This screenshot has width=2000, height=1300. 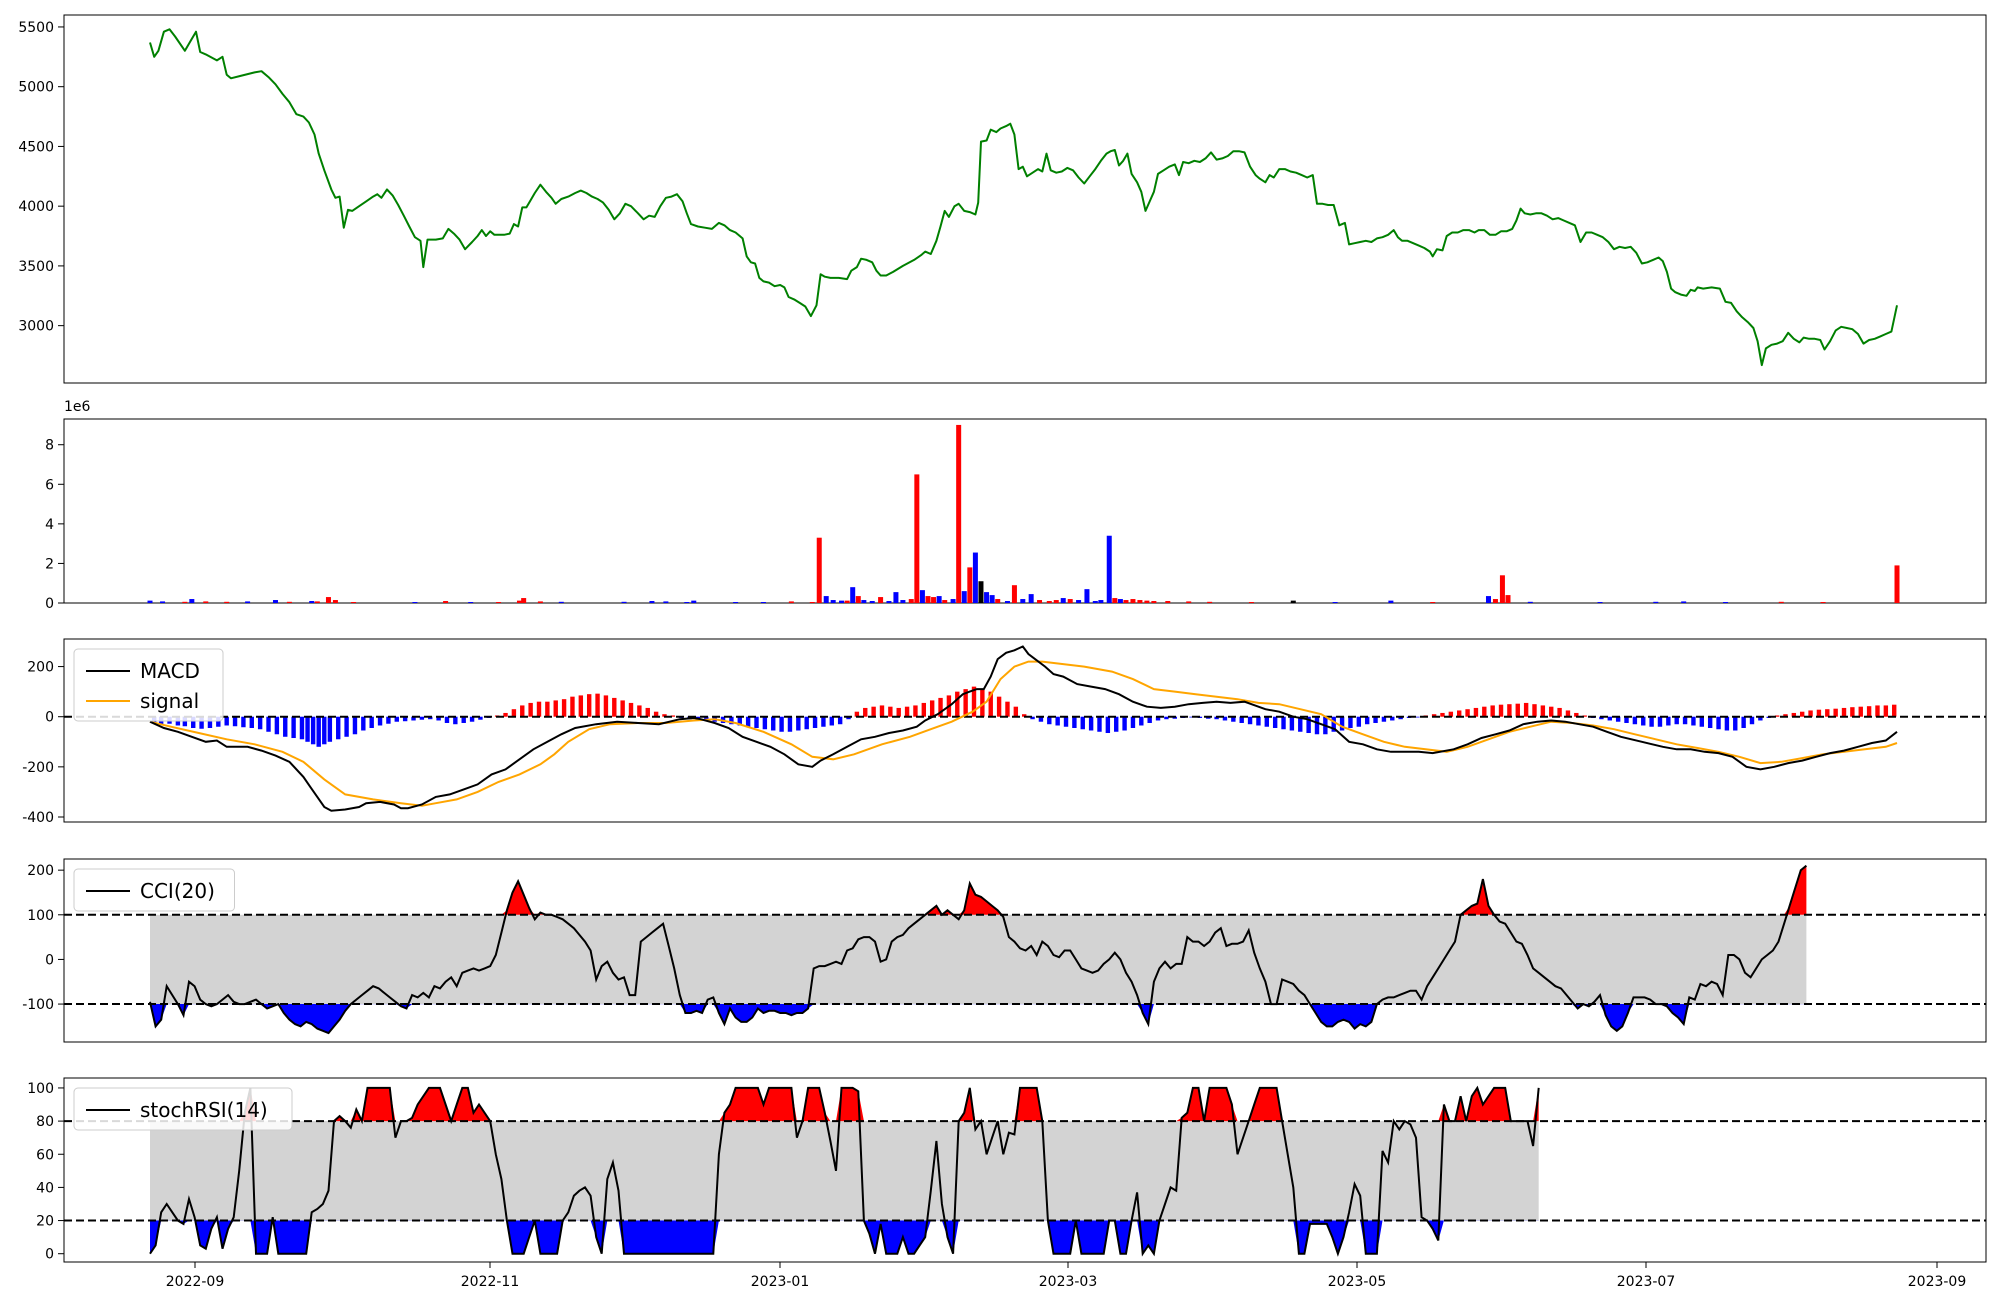 I want to click on stochrsi-ytick-label: 40, so click(x=45, y=1188).